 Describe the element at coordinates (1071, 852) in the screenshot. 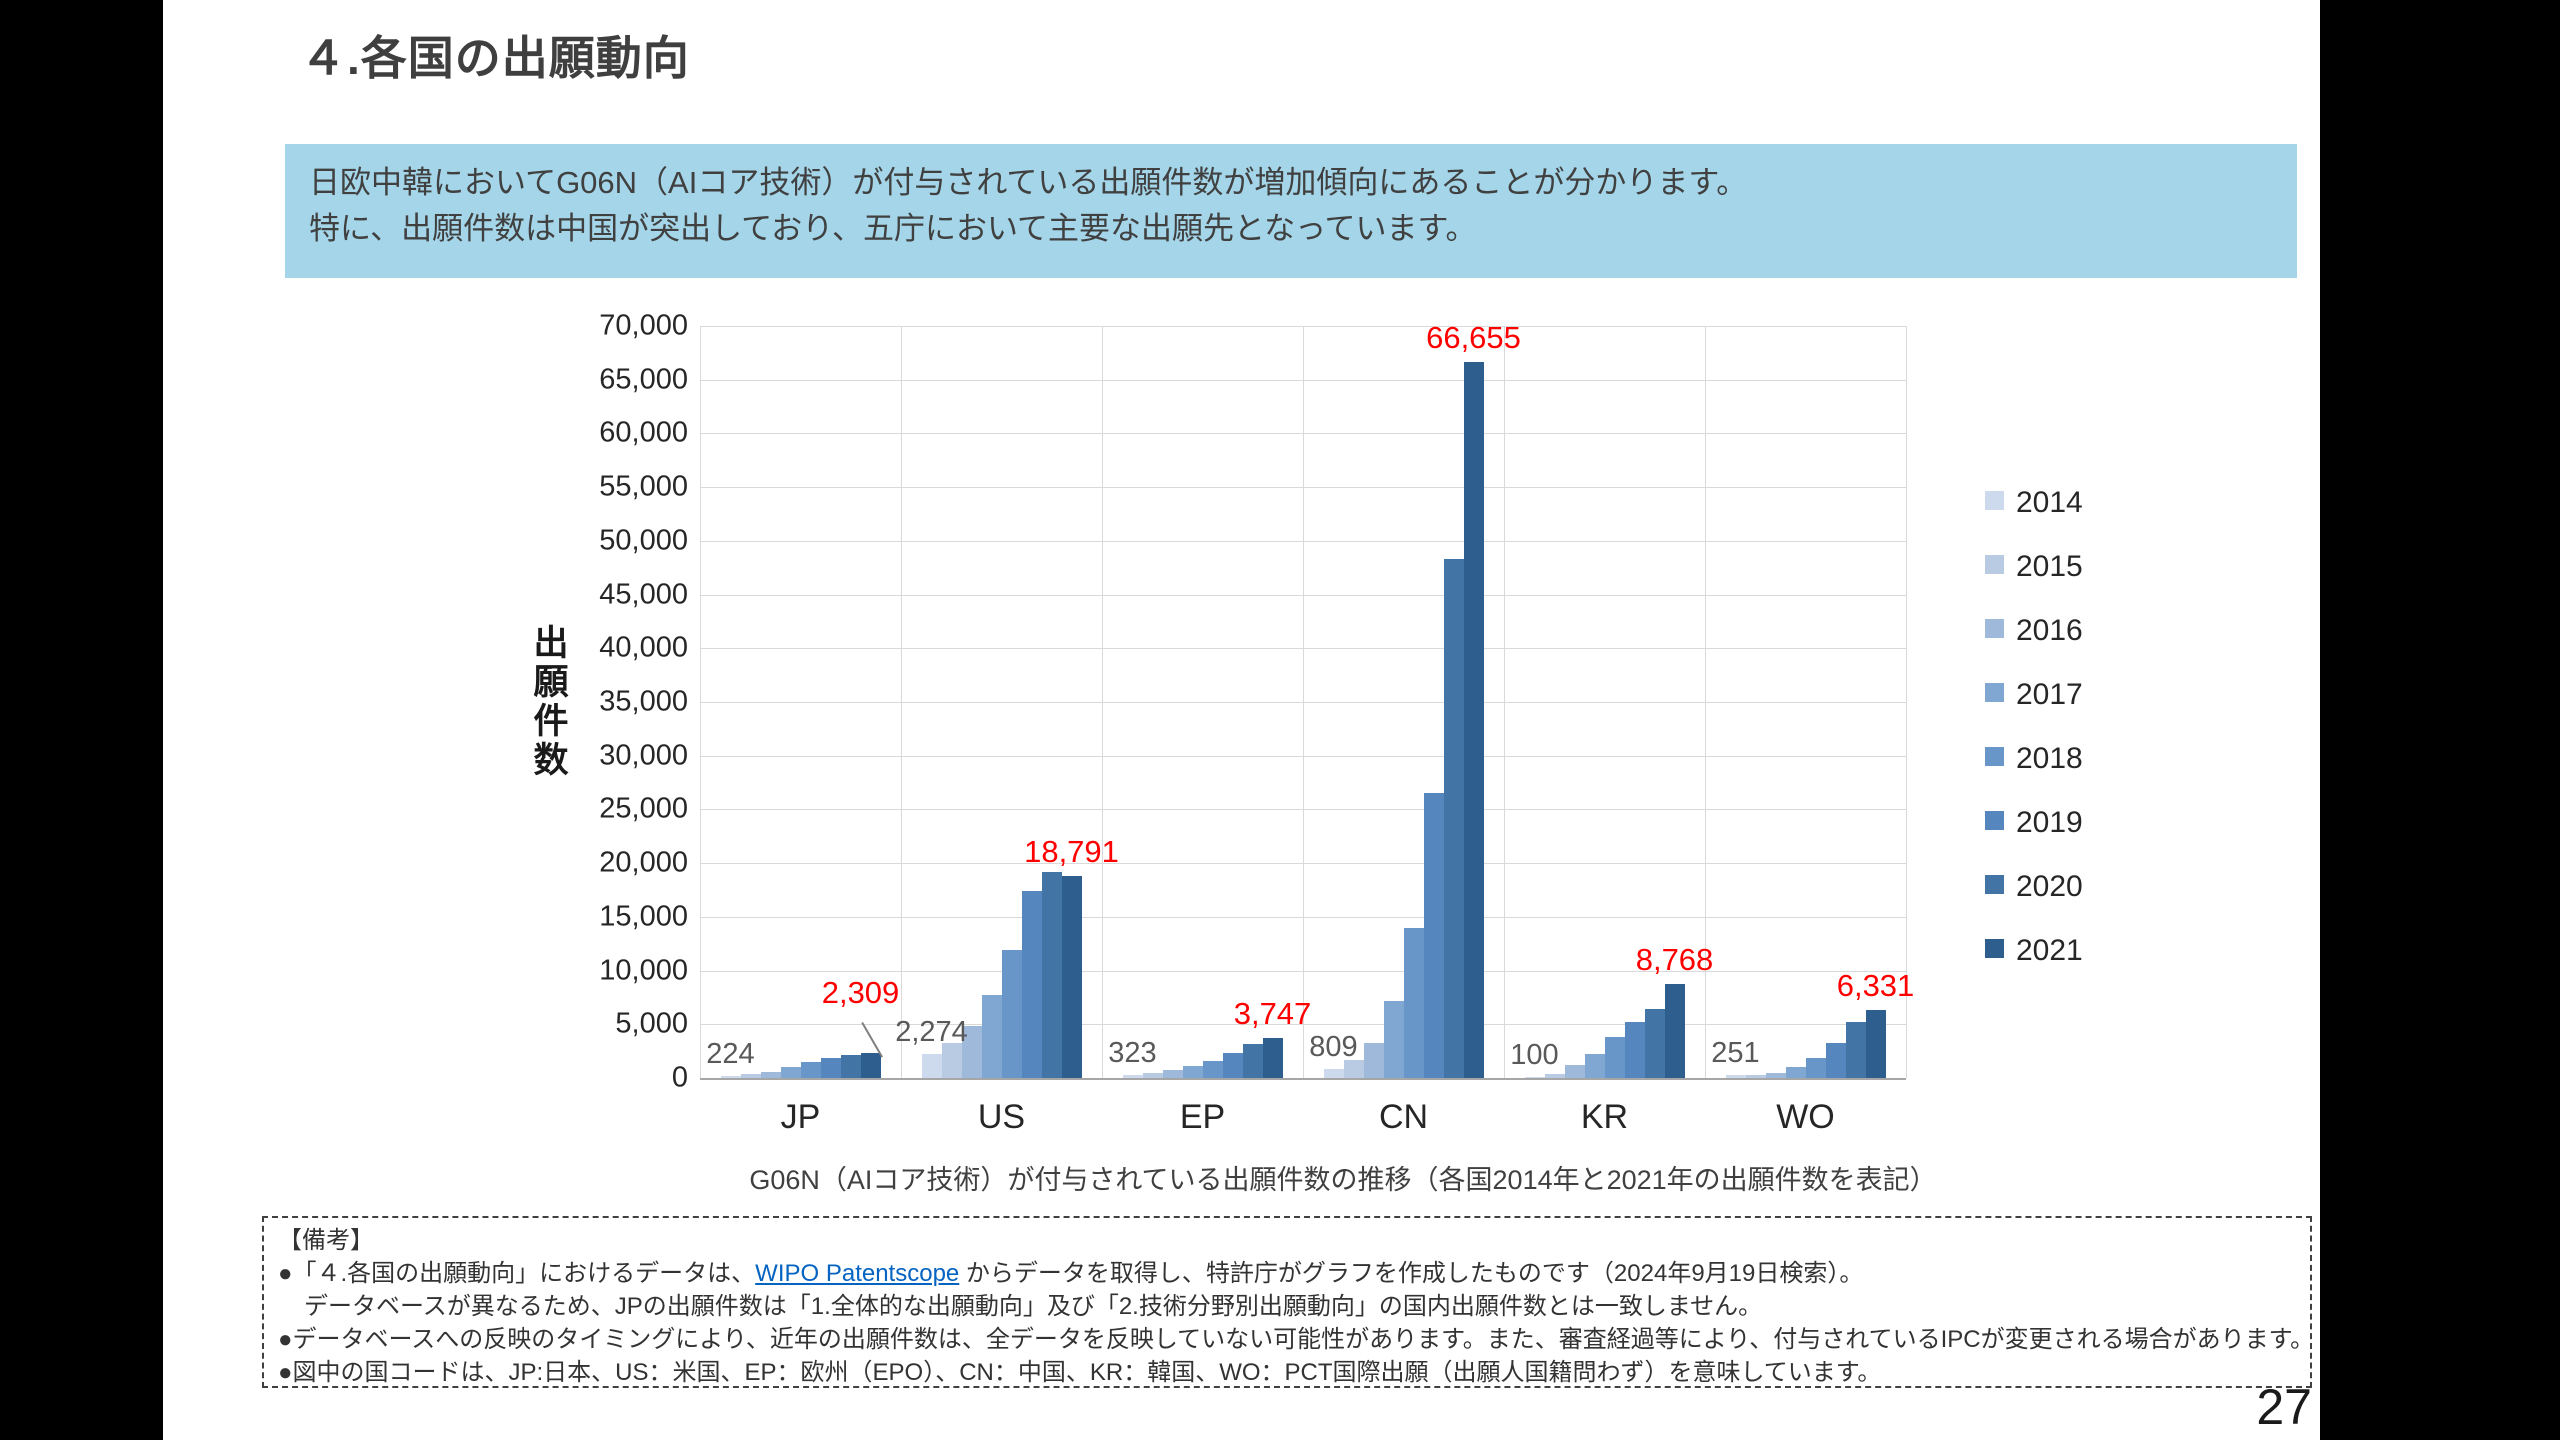

I see `label-2021-US: 18,791` at that location.